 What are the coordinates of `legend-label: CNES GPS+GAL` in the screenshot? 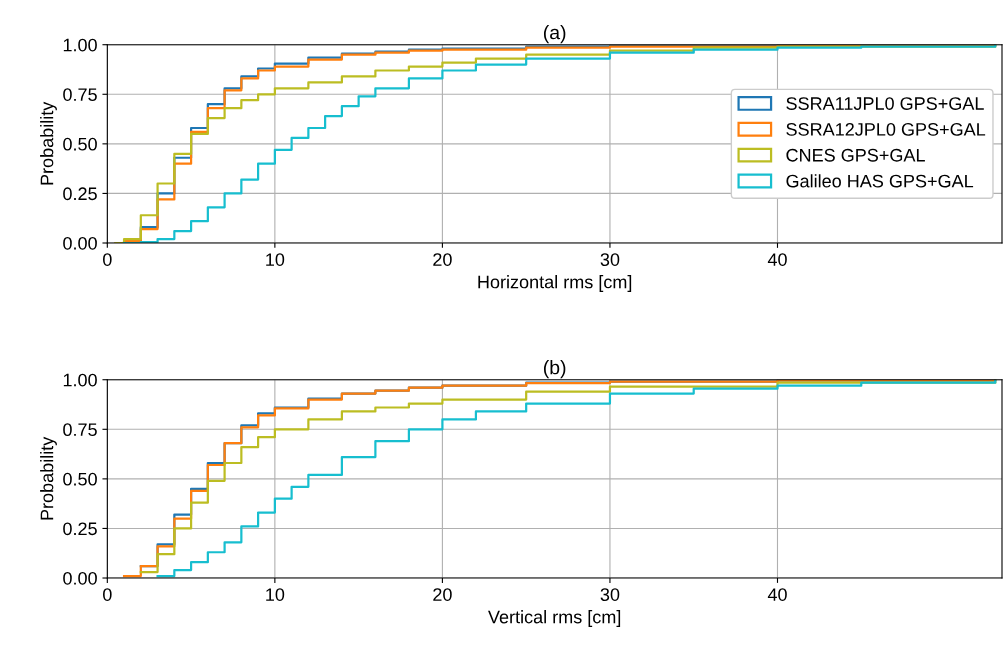 It's located at (855, 155).